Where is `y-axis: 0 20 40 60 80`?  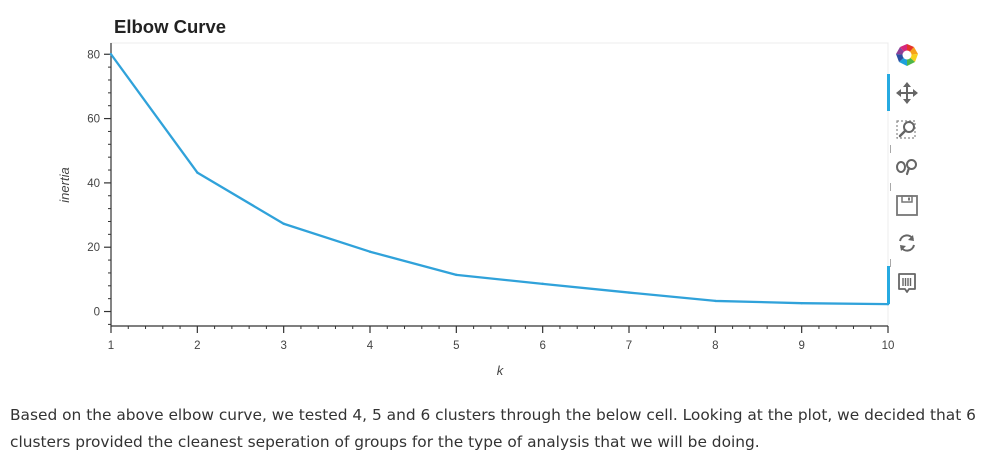
y-axis: 0 20 40 60 80 is located at coordinates (99, 184).